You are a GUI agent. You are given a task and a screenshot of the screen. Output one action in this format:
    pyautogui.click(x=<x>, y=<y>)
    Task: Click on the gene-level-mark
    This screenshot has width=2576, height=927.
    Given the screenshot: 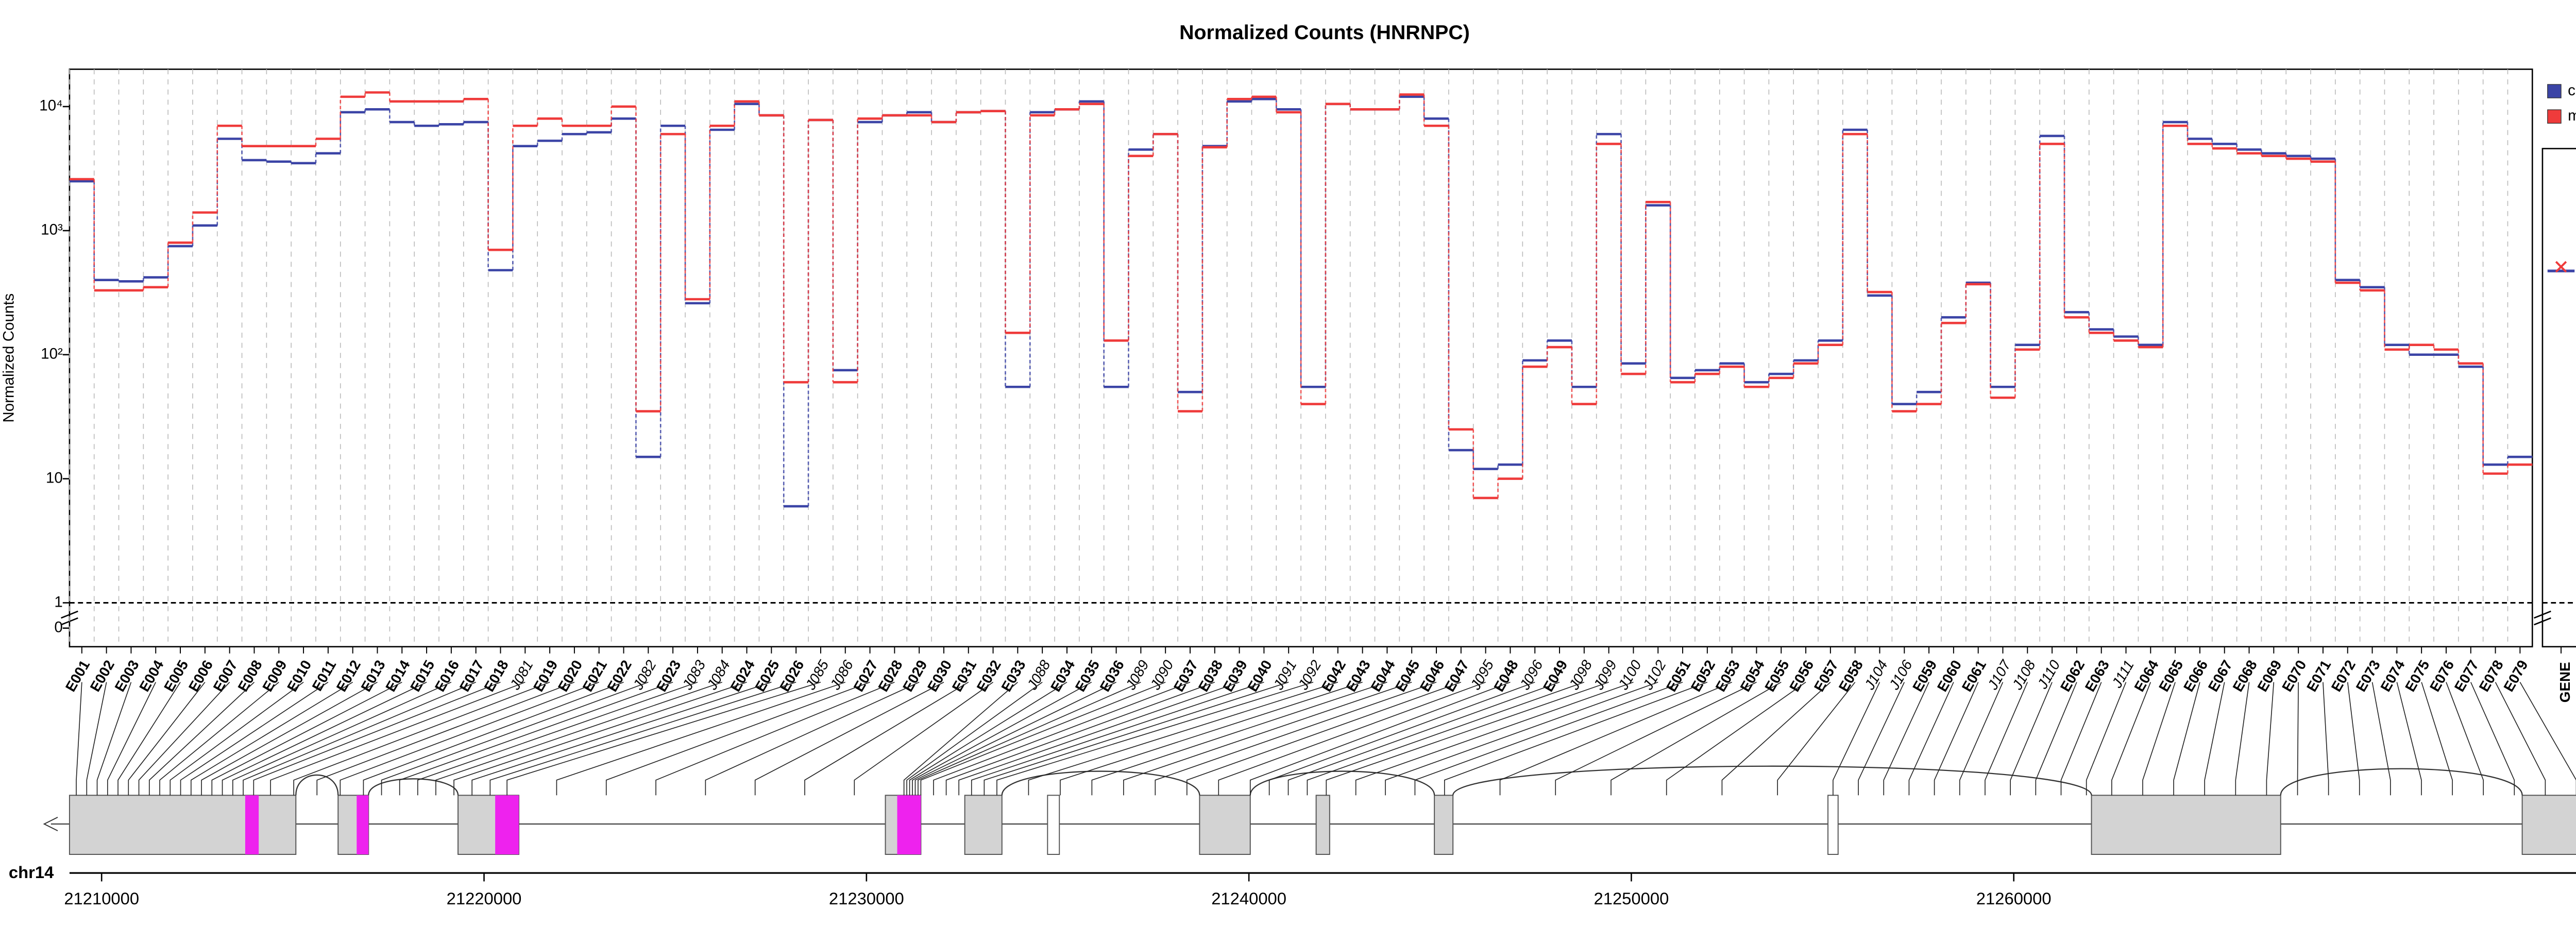 What is the action you would take?
    pyautogui.click(x=2561, y=267)
    